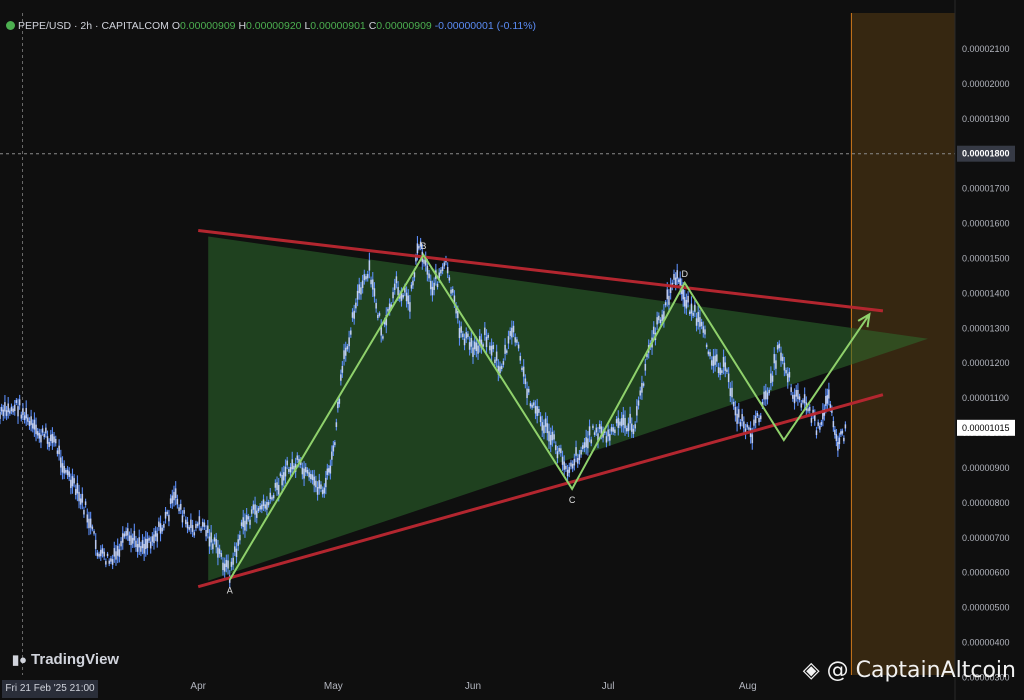 The image size is (1024, 700). What do you see at coordinates (208, 26) in the screenshot?
I see `open-value: 0.00000909` at bounding box center [208, 26].